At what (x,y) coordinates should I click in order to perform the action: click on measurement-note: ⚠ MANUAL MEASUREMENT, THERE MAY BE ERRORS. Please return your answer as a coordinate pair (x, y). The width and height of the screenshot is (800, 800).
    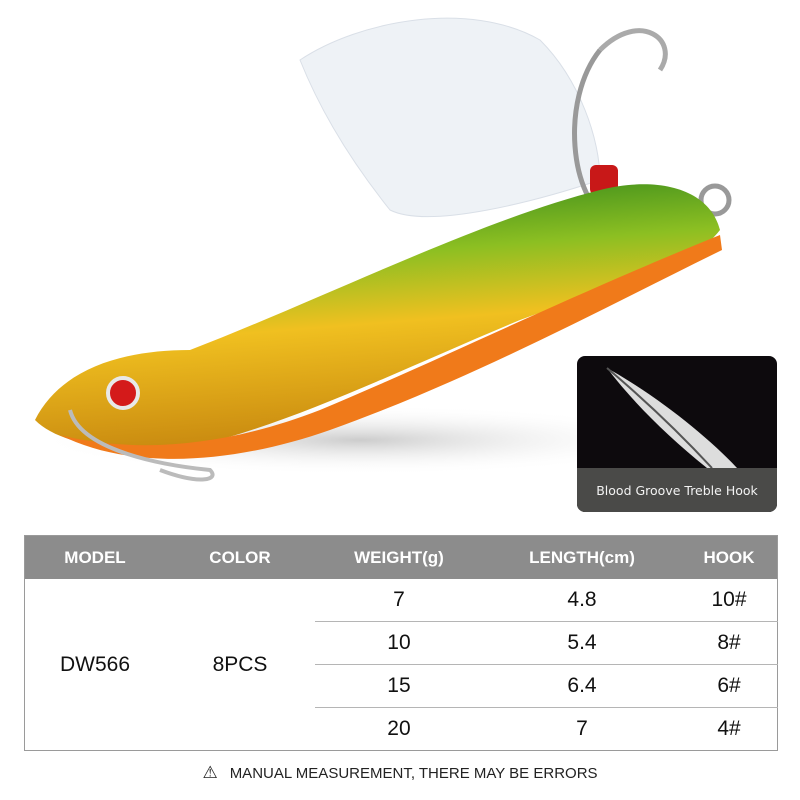
    Looking at the image, I should click on (400, 773).